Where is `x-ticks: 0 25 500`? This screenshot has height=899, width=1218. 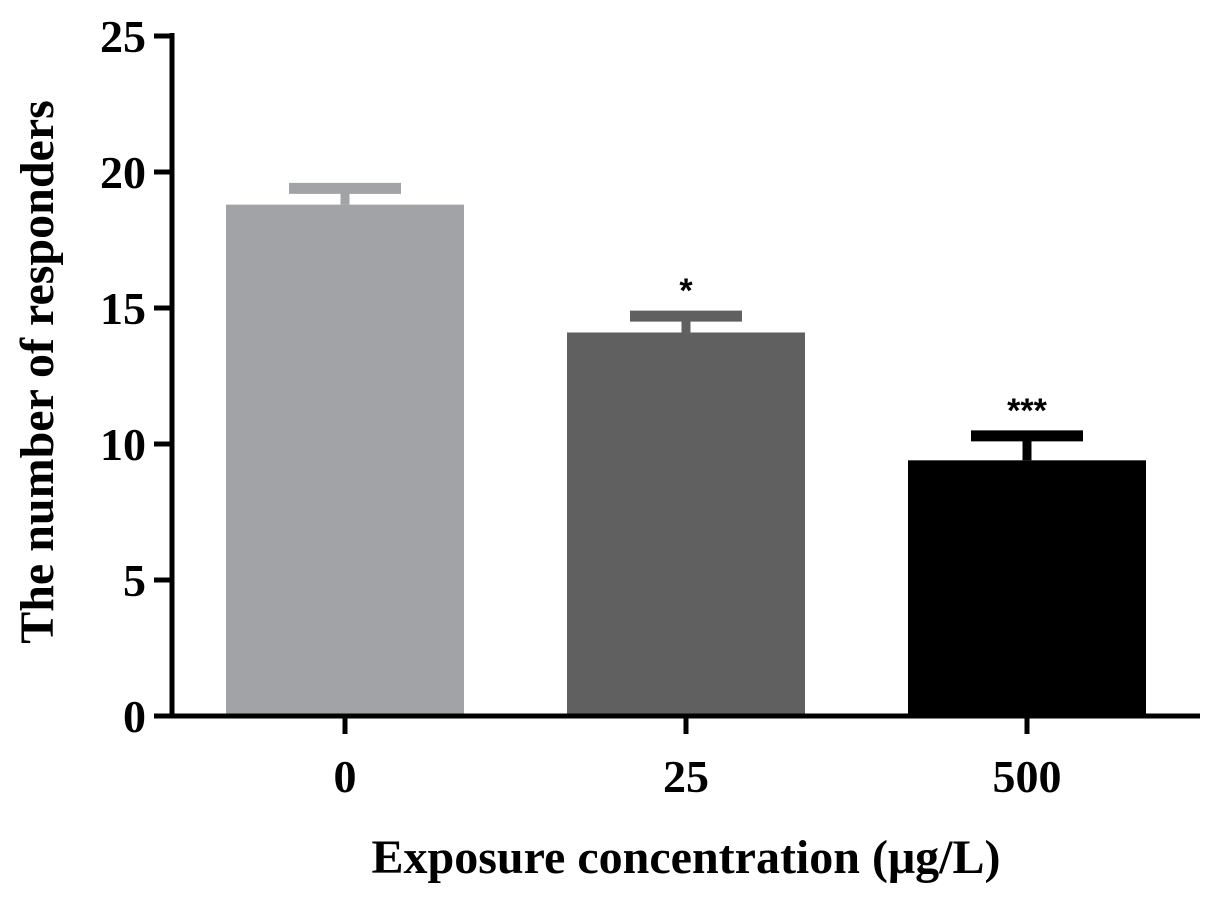 x-ticks: 0 25 500 is located at coordinates (698, 759).